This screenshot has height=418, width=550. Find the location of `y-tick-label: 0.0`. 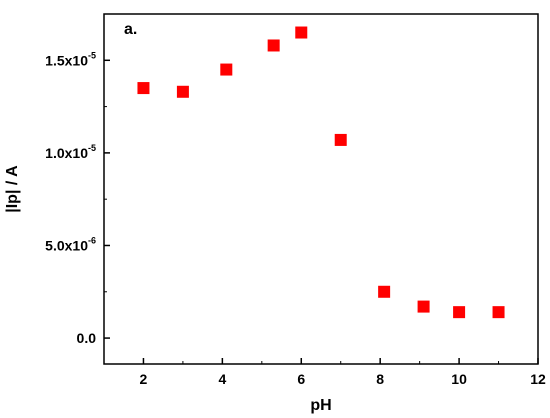

y-tick-label: 0.0 is located at coordinates (87, 338).